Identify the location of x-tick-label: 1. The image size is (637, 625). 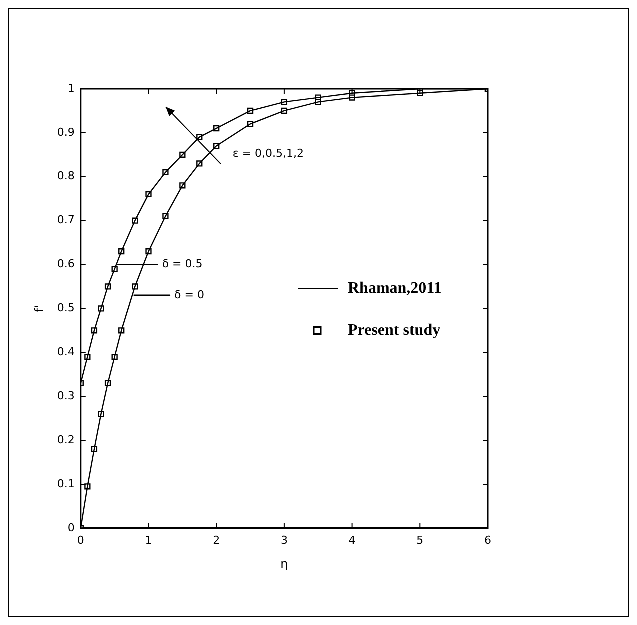
(148, 540).